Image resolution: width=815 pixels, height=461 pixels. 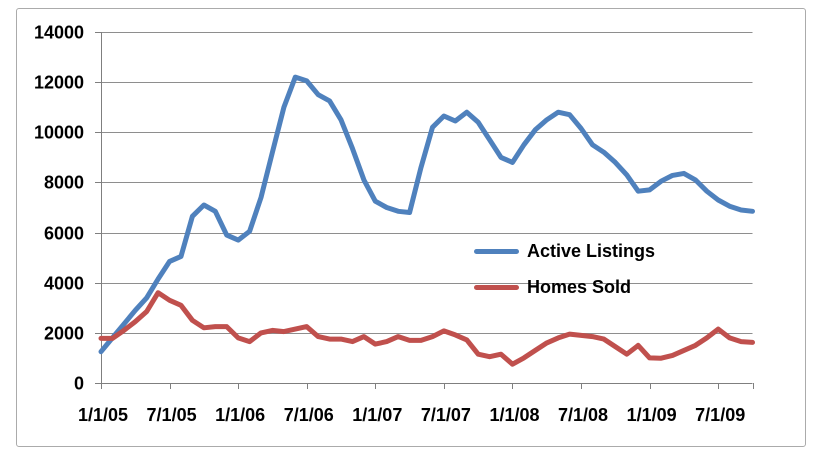 What do you see at coordinates (64, 334) in the screenshot?
I see `y-axis-label: 2000` at bounding box center [64, 334].